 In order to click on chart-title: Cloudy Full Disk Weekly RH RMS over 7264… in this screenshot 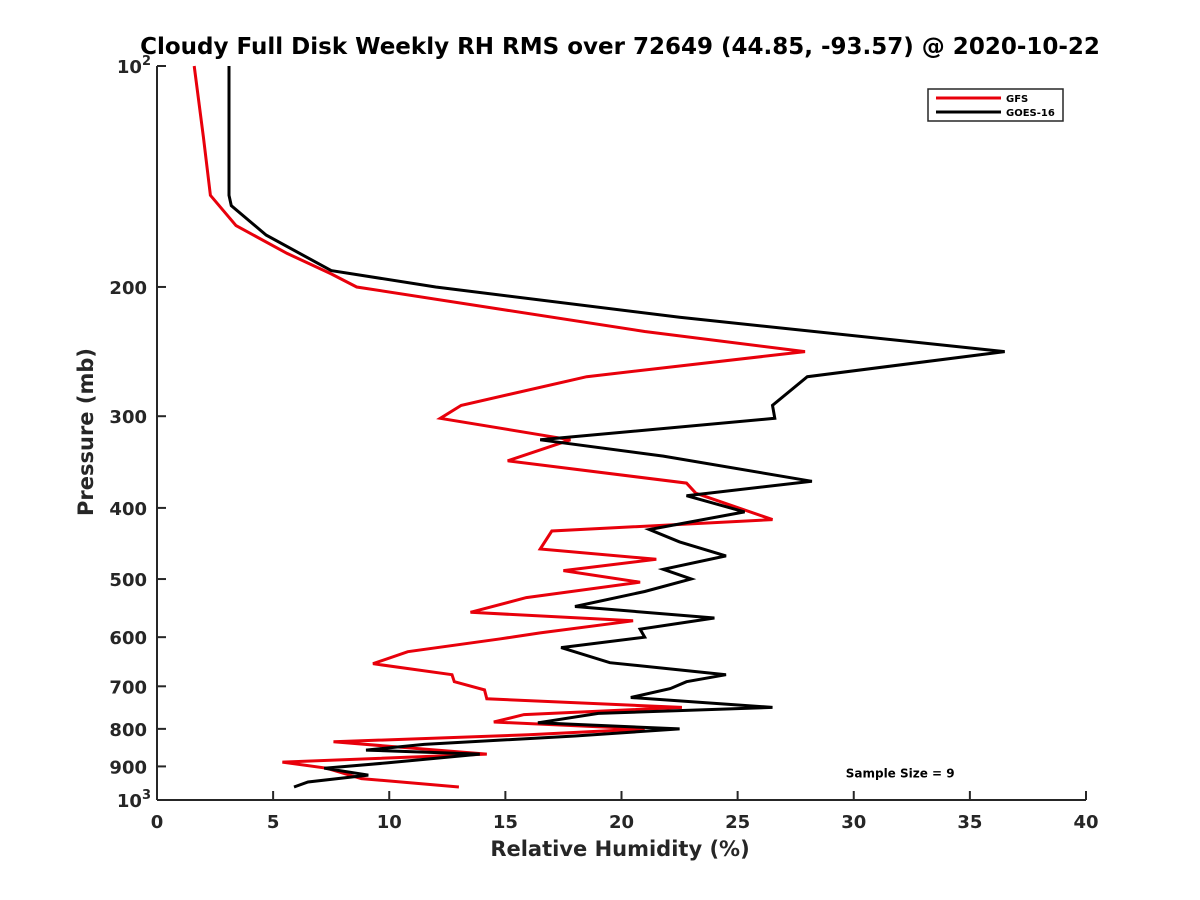, I will do `click(620, 47)`.